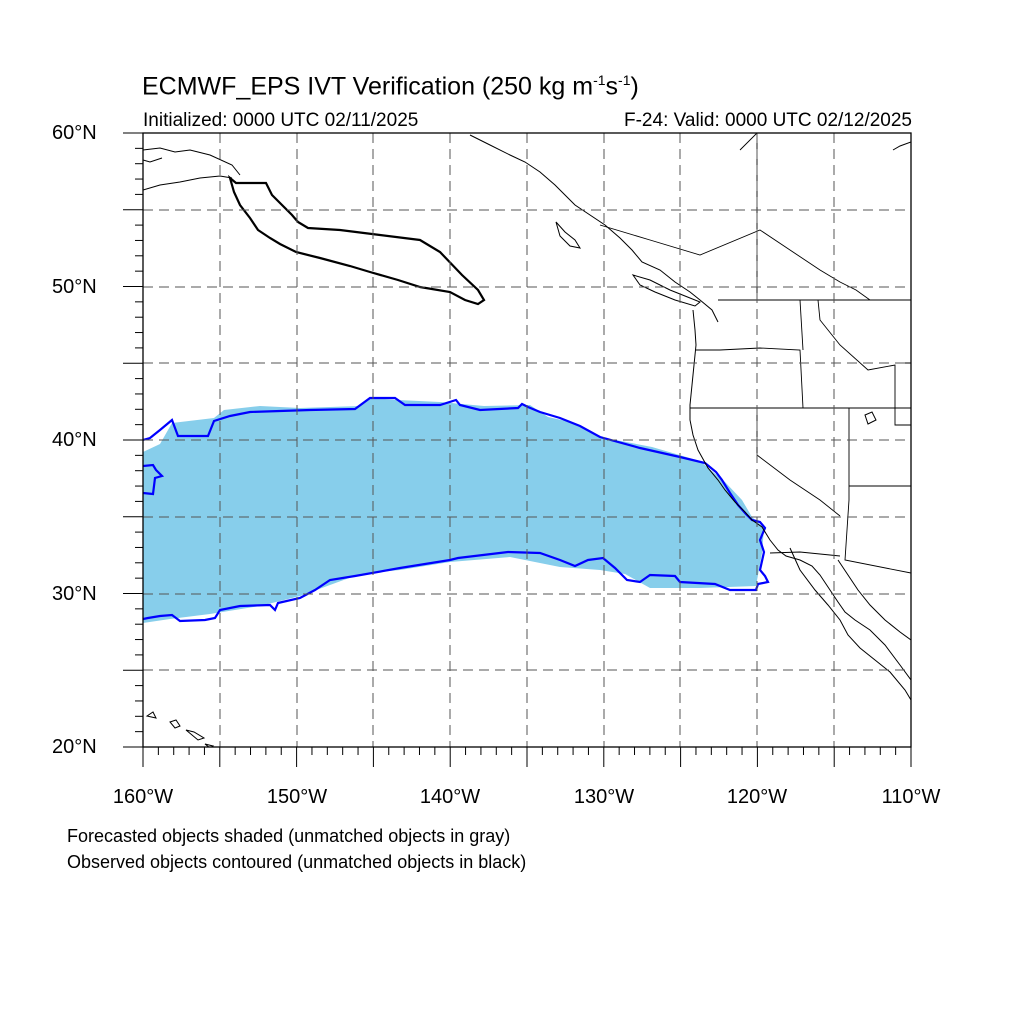 The height and width of the screenshot is (1024, 1024). I want to click on lat-label-40: 40°N, so click(74, 440).